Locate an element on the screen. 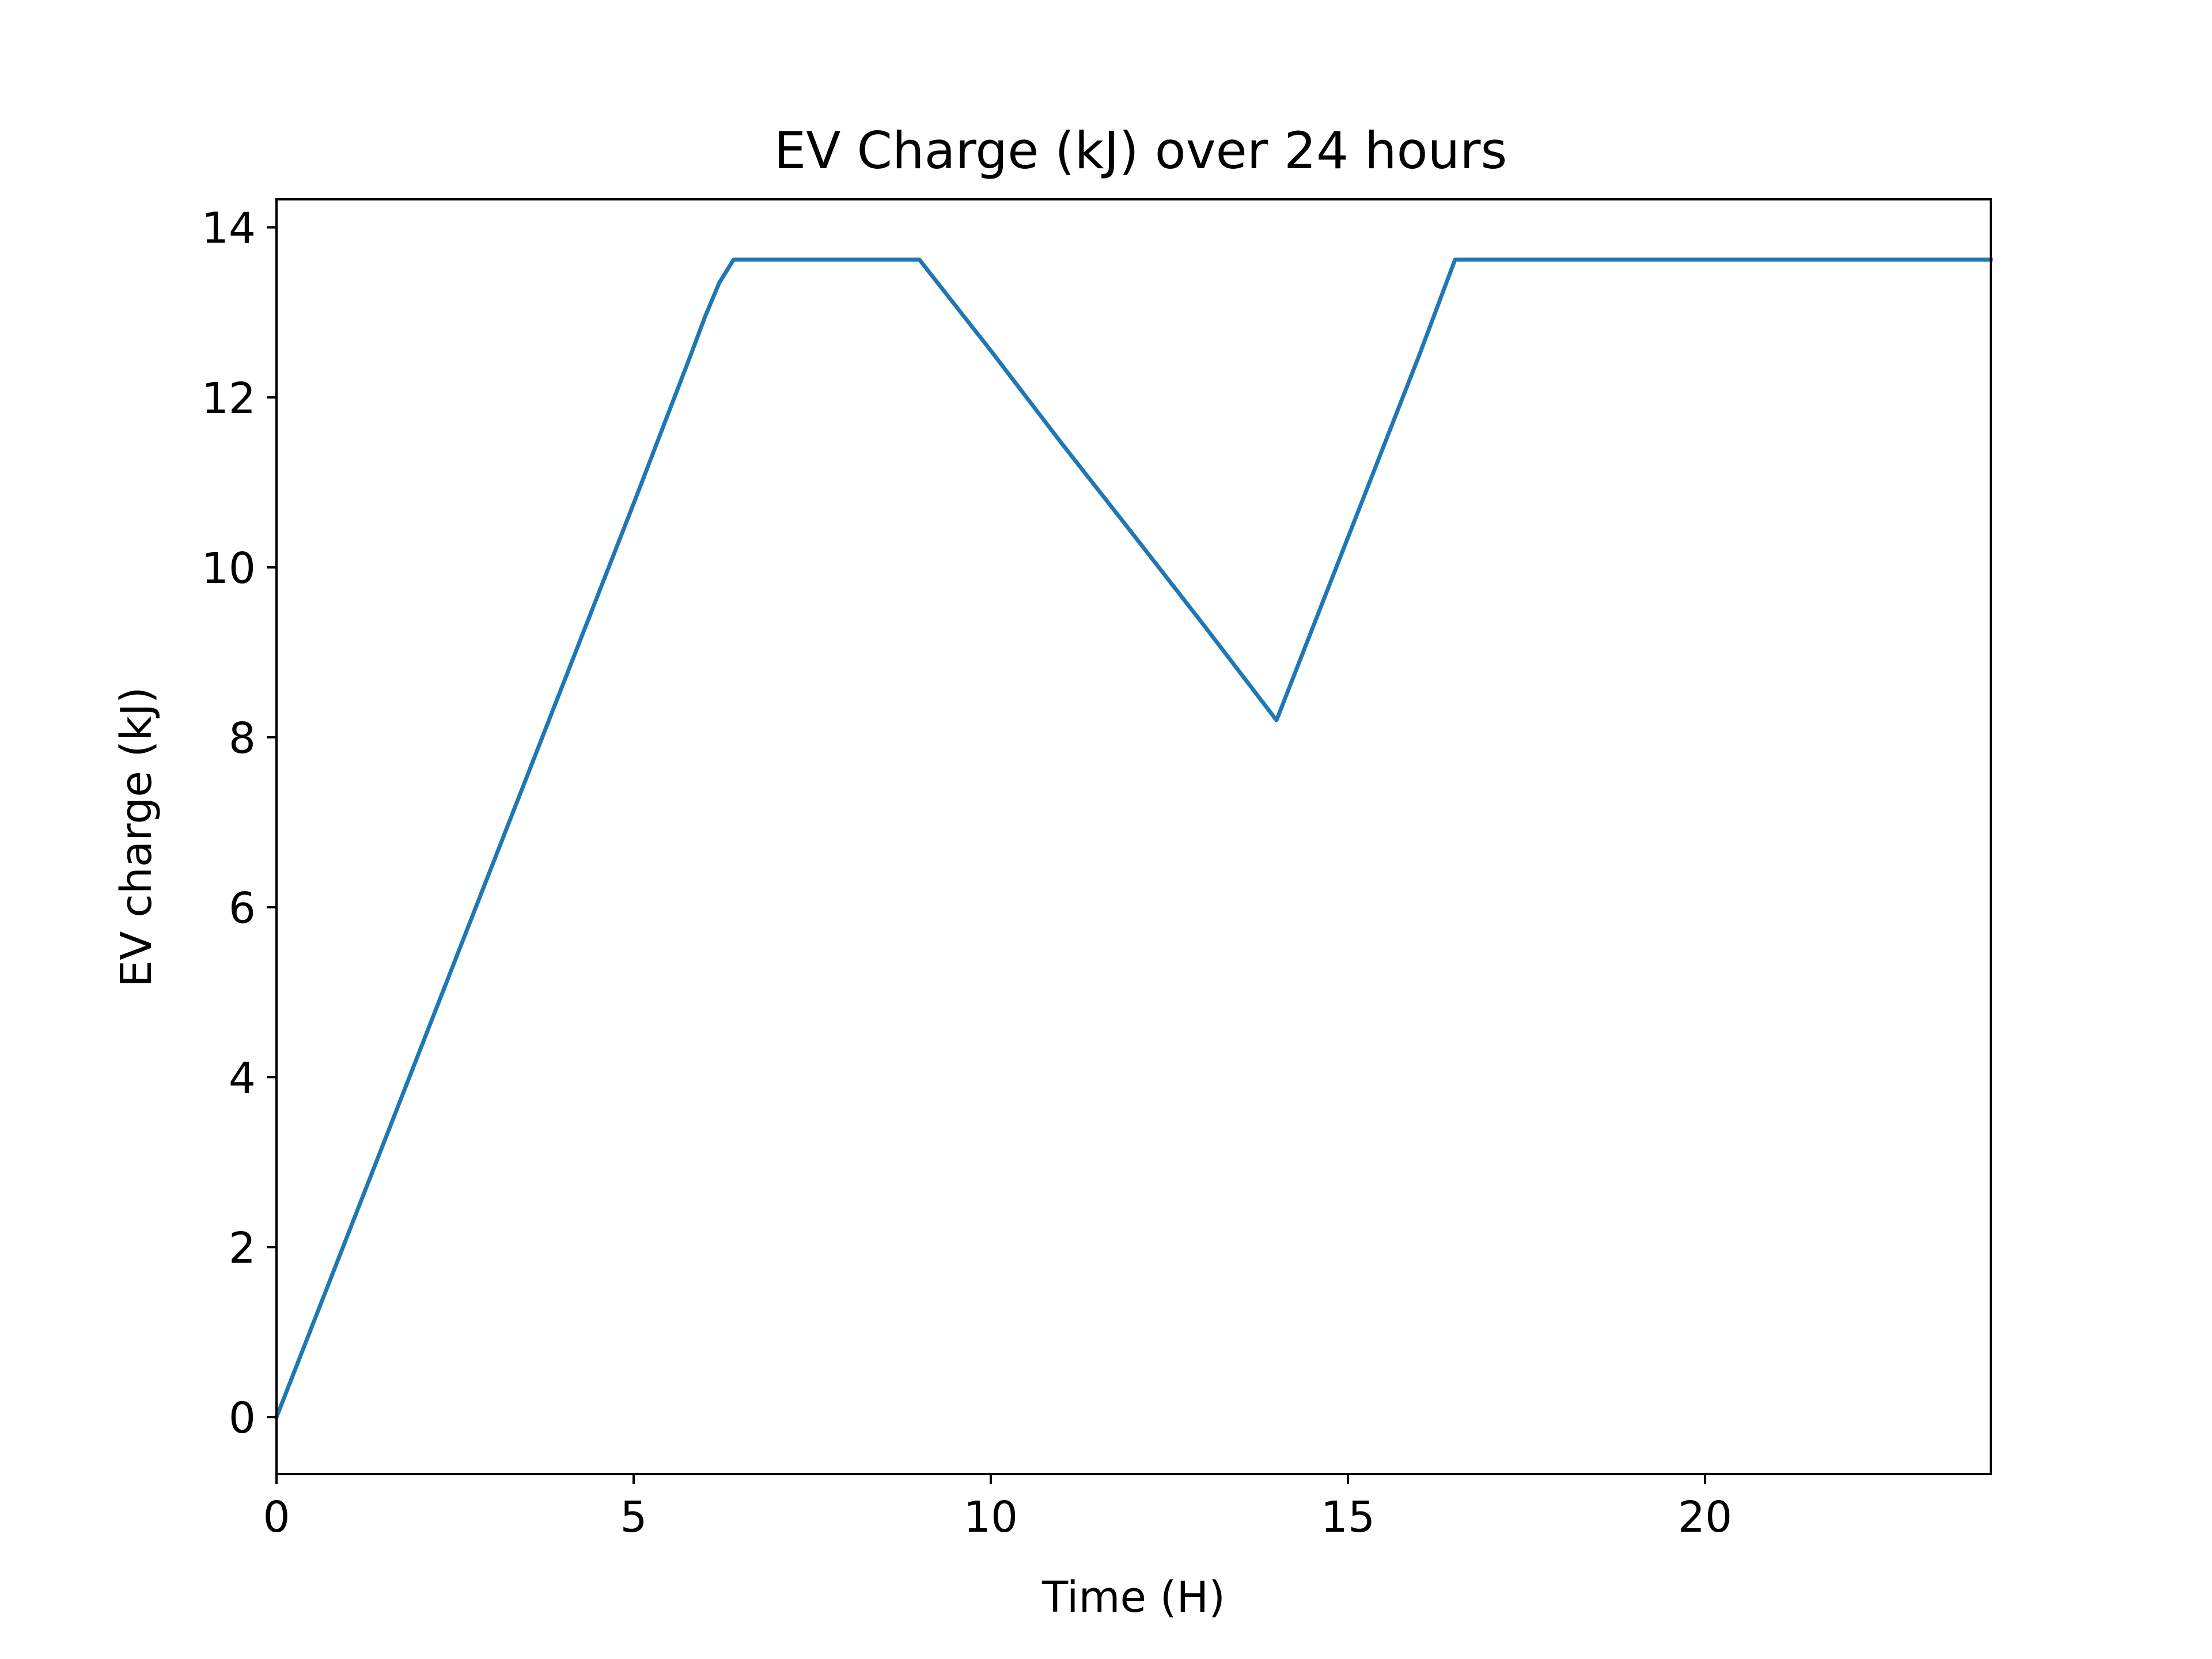 Image resolution: width=2212 pixels, height=1659 pixels. y-tick-label: 4 is located at coordinates (242, 1078).